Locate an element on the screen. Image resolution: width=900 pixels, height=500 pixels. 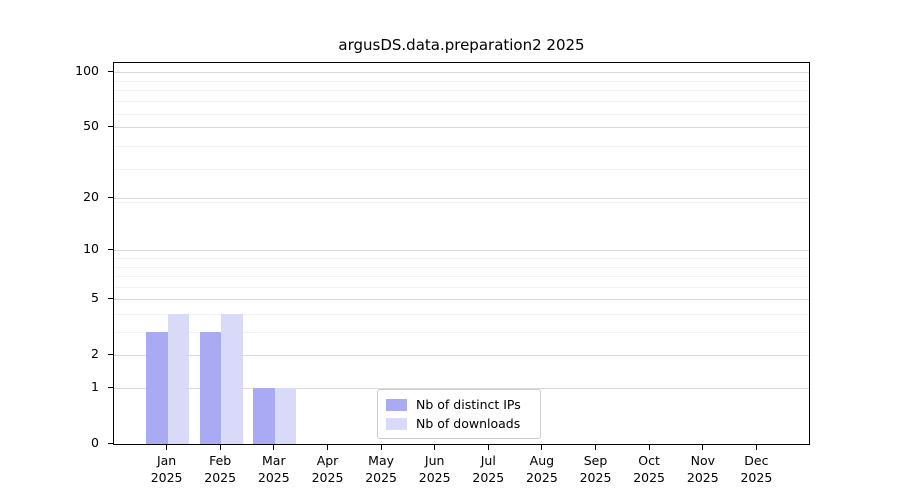
y-tick-label: 5 is located at coordinates (95, 298).